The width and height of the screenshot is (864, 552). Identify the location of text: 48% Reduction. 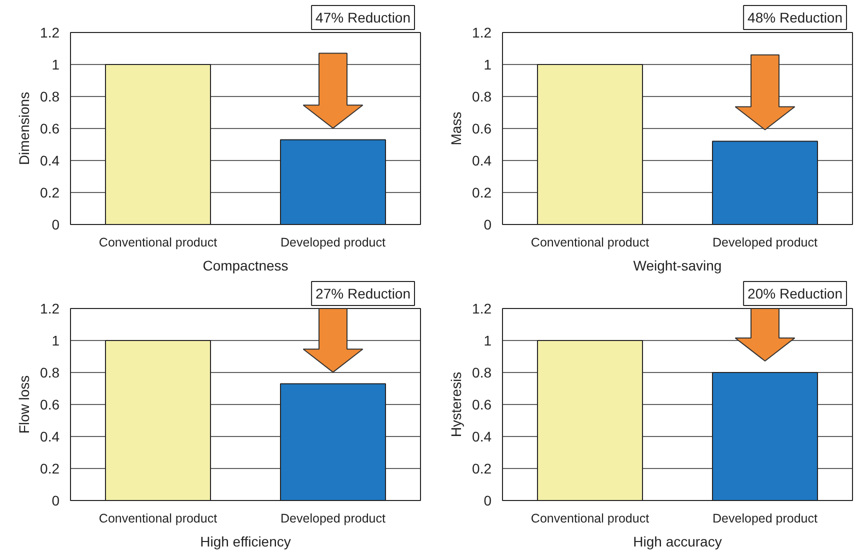
(795, 18).